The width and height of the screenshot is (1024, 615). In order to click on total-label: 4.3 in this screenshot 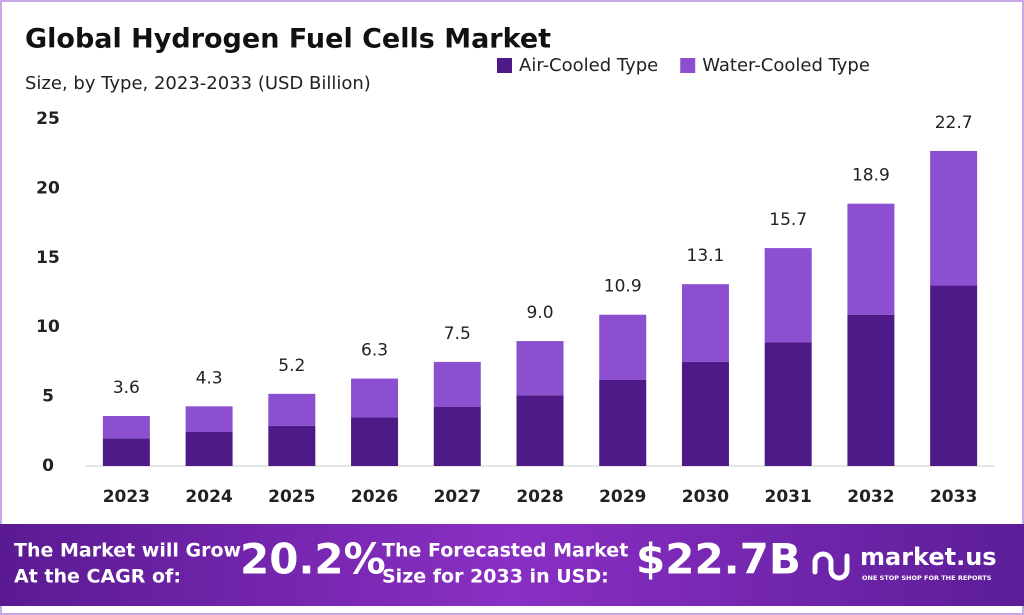, I will do `click(209, 378)`.